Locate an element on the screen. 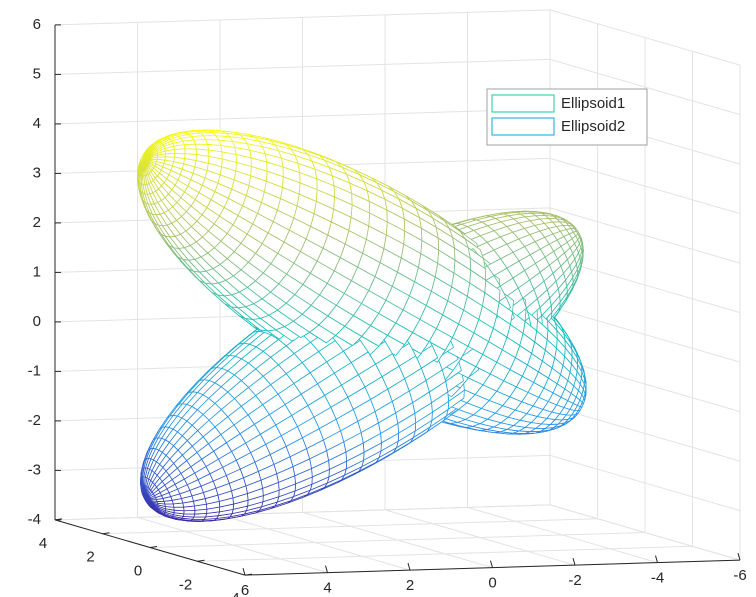 This screenshot has height=597, width=756. x-tick-label: 0 is located at coordinates (492, 583).